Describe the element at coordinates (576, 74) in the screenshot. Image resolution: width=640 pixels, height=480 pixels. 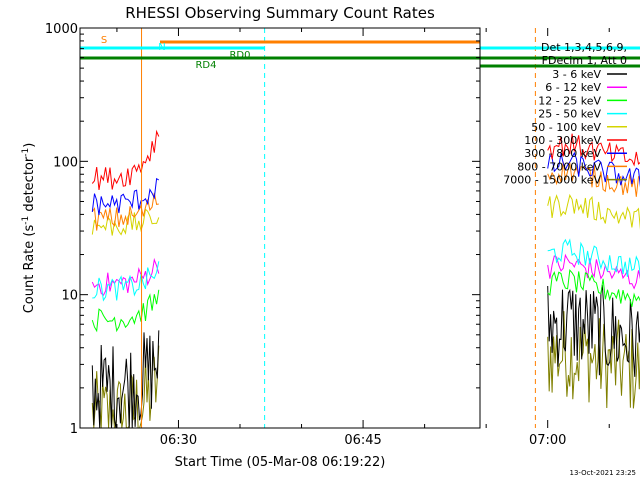
I see `legend-entry-label: 3 - 6 keV` at that location.